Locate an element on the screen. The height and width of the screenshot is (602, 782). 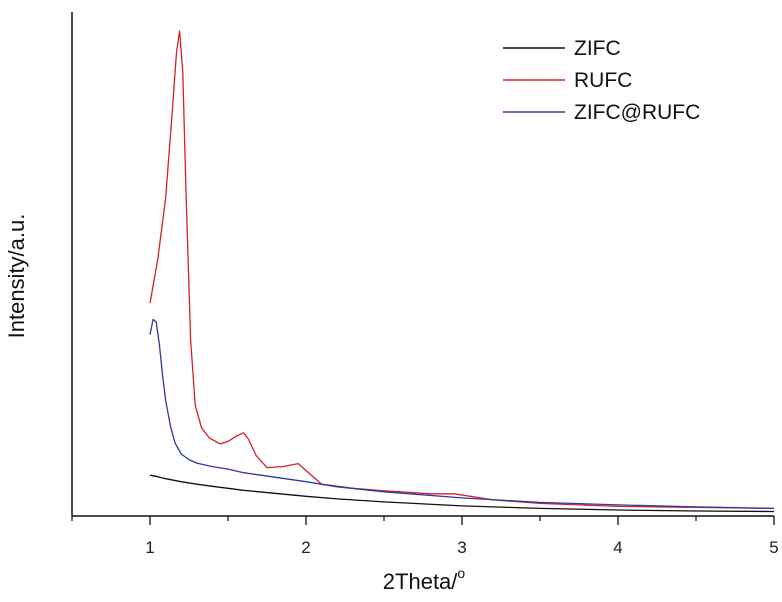
x-tick-label: 5 is located at coordinates (773, 547).